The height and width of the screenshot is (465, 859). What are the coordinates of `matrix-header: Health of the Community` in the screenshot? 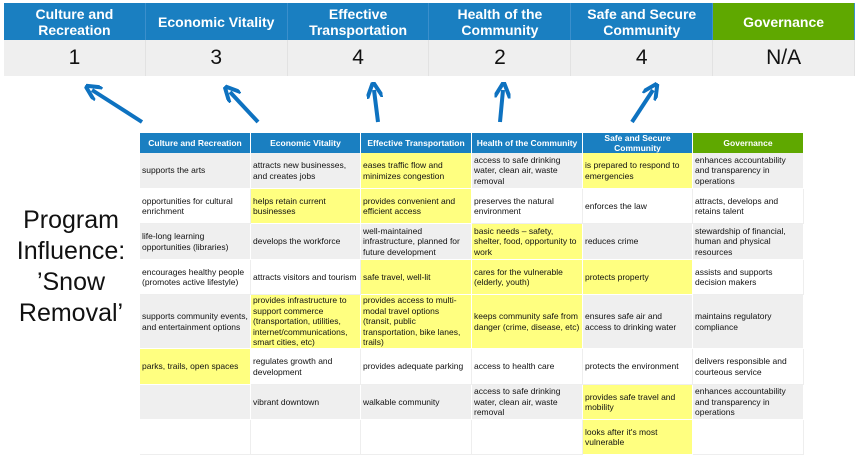 It's located at (527, 143).